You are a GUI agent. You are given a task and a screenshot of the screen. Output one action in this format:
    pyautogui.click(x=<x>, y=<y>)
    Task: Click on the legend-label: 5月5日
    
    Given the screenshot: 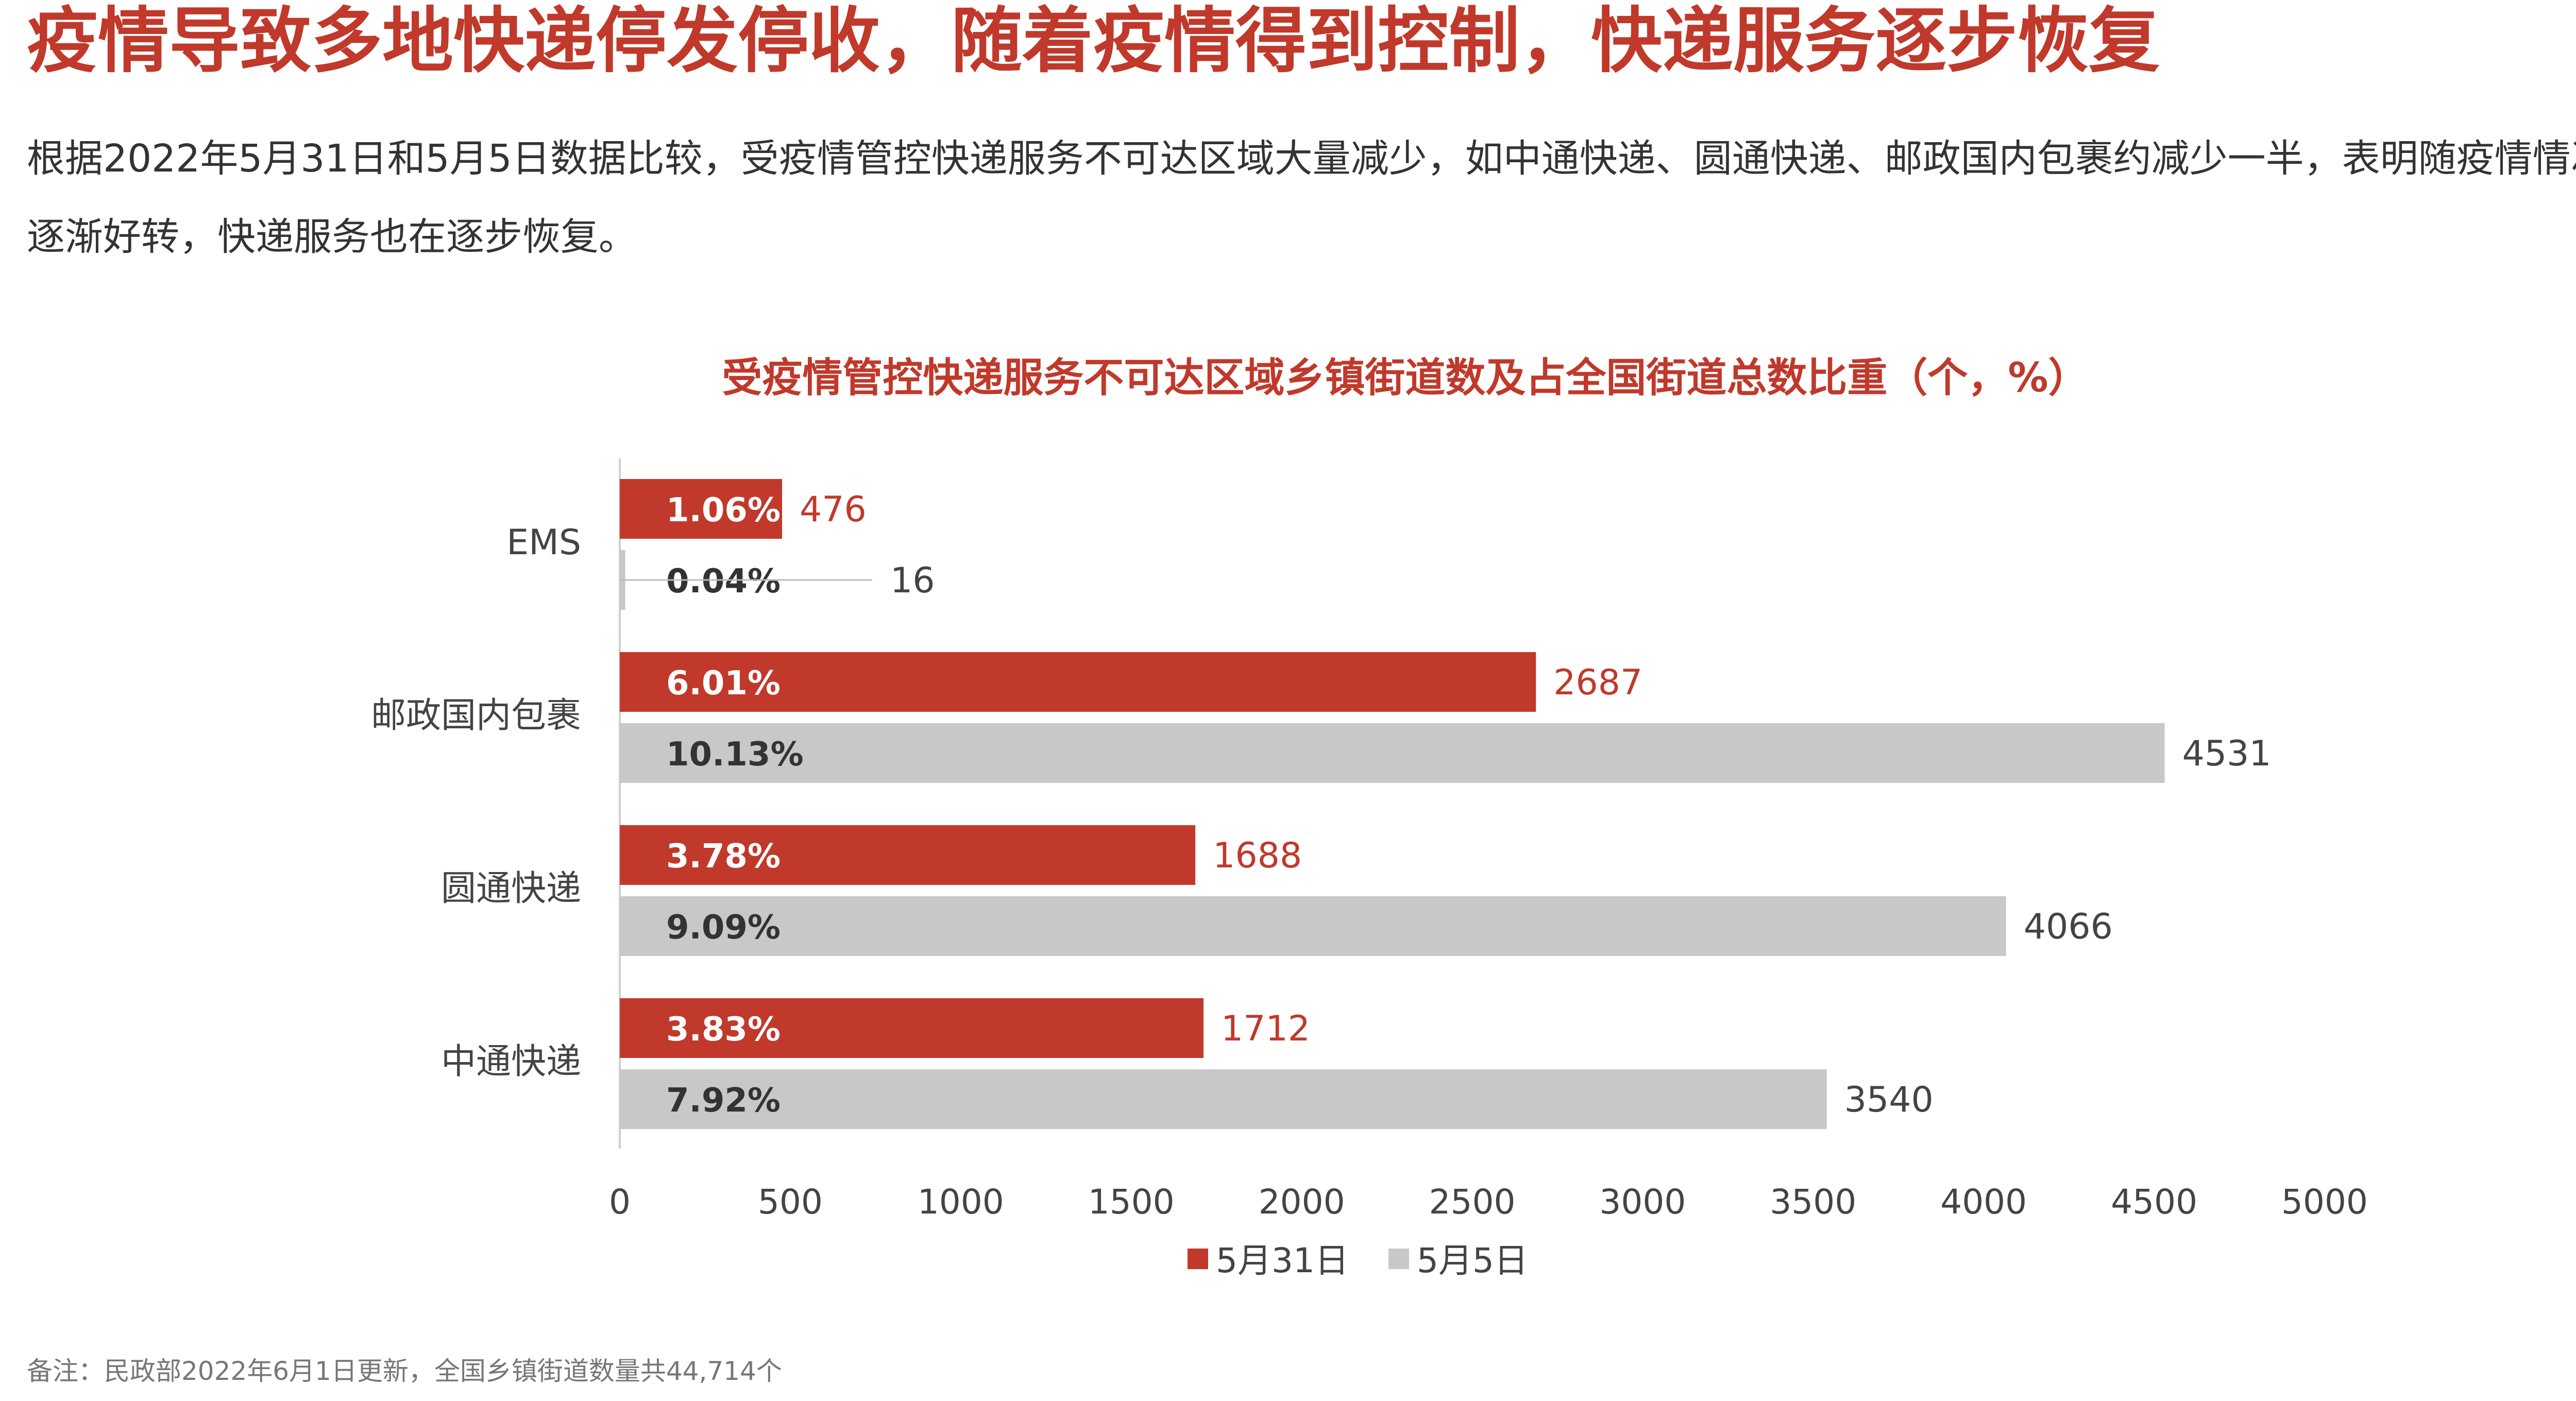 What is the action you would take?
    pyautogui.click(x=1472, y=1260)
    